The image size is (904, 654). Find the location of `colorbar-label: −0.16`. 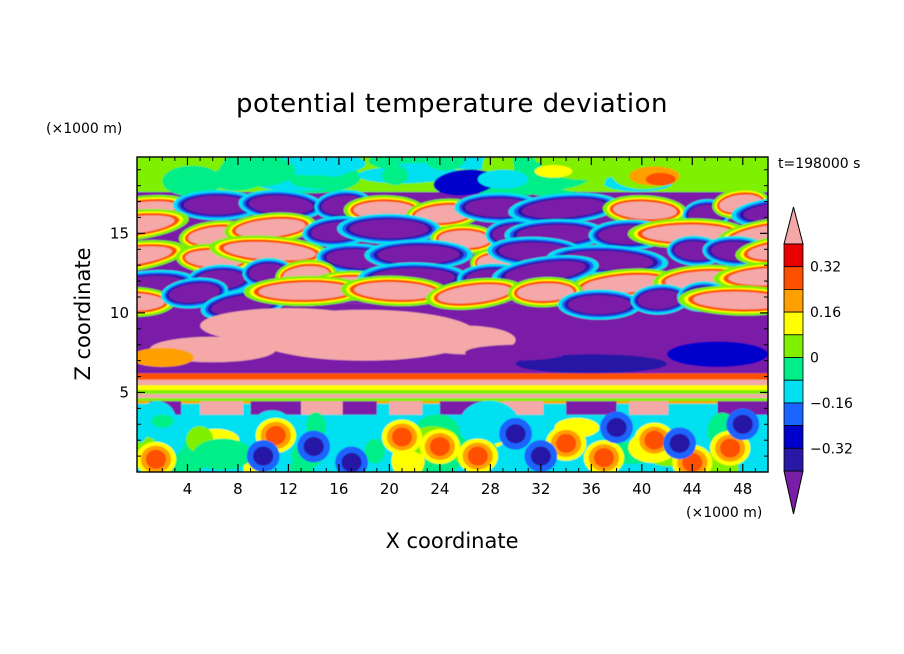

colorbar-label: −0.16 is located at coordinates (831, 404).